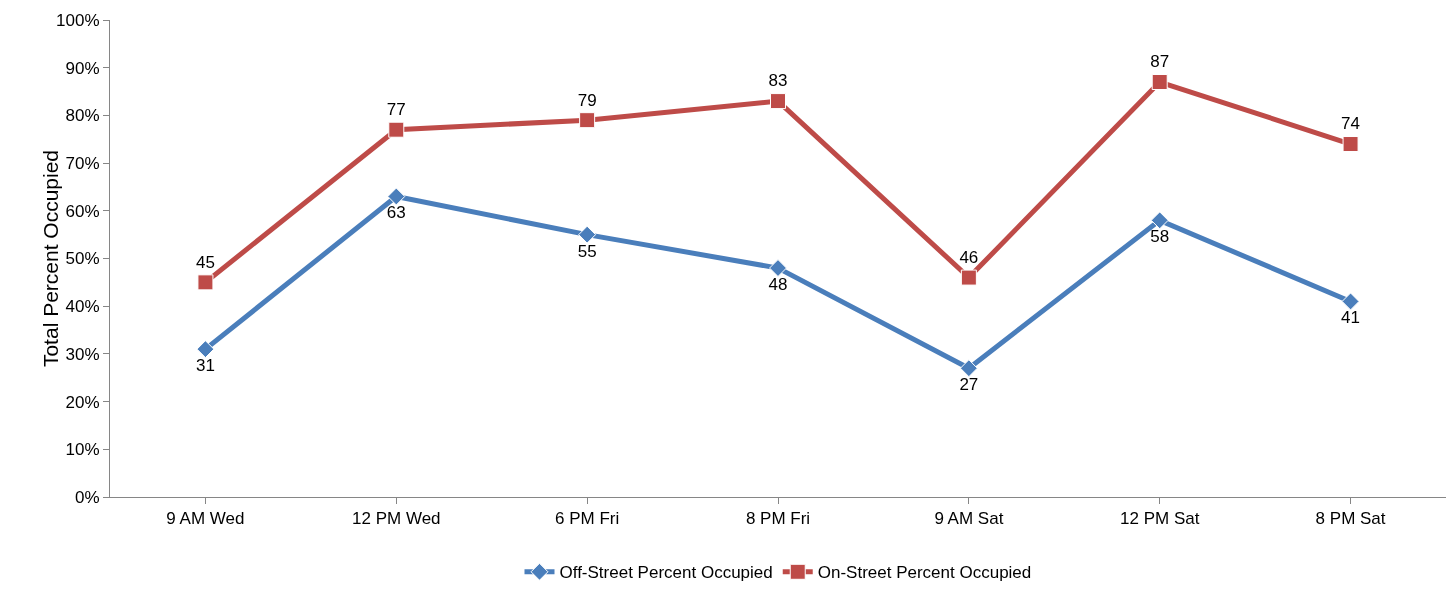 The image size is (1456, 600). What do you see at coordinates (82, 307) in the screenshot?
I see `y-tick-label: 40%` at bounding box center [82, 307].